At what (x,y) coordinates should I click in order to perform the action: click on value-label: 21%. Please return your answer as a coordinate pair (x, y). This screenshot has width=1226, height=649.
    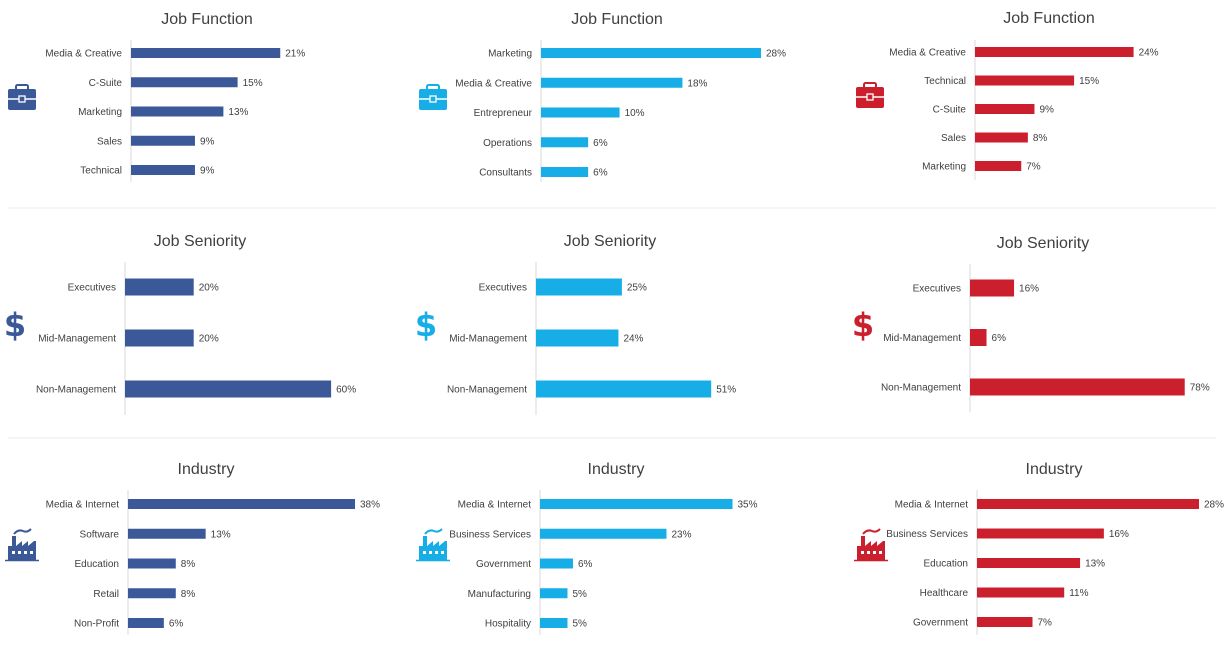
    Looking at the image, I should click on (295, 54).